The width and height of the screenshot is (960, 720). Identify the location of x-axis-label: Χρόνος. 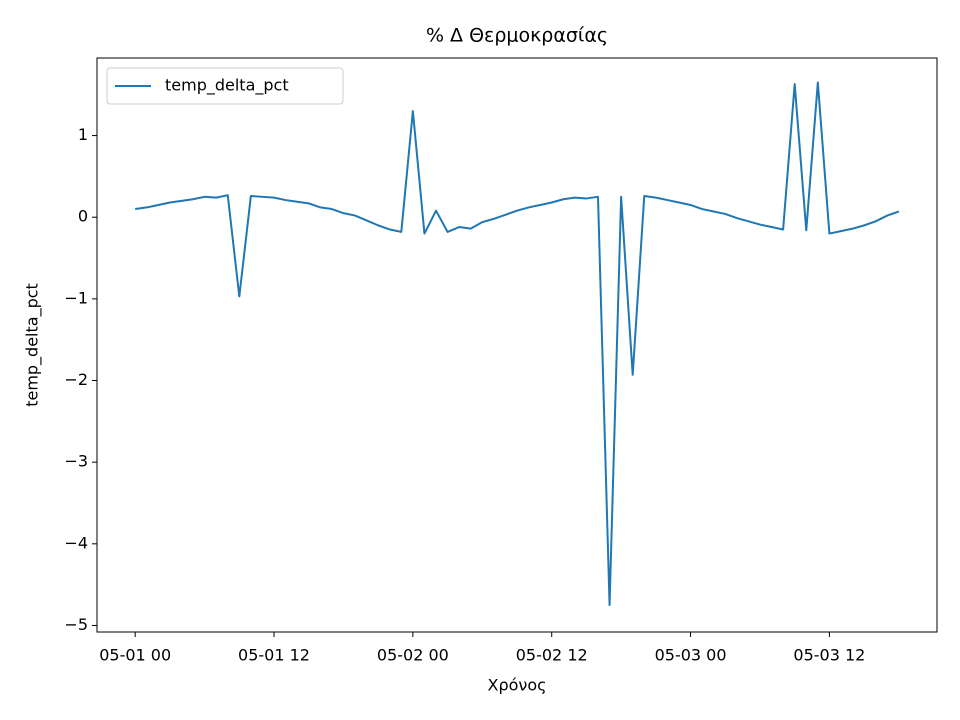
(516, 685).